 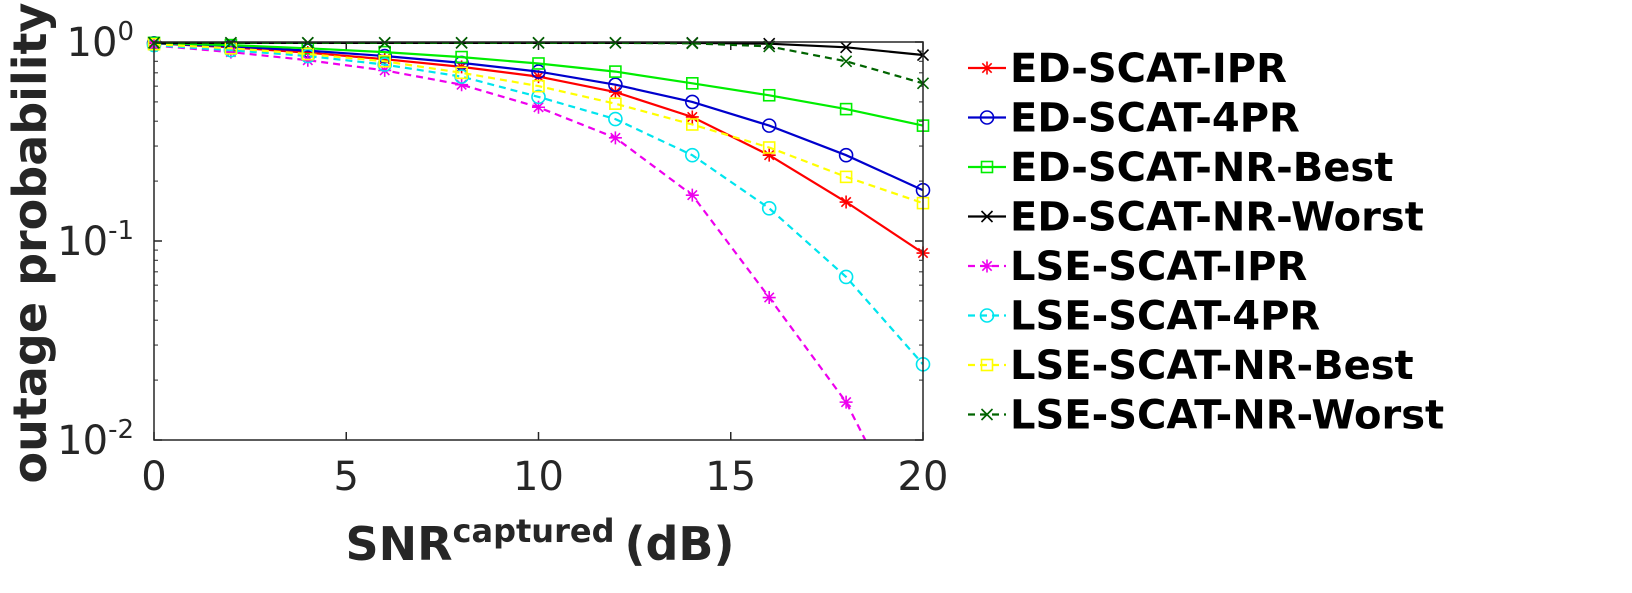 What do you see at coordinates (121, 430) in the screenshot?
I see `y-tick-exponent: -2` at bounding box center [121, 430].